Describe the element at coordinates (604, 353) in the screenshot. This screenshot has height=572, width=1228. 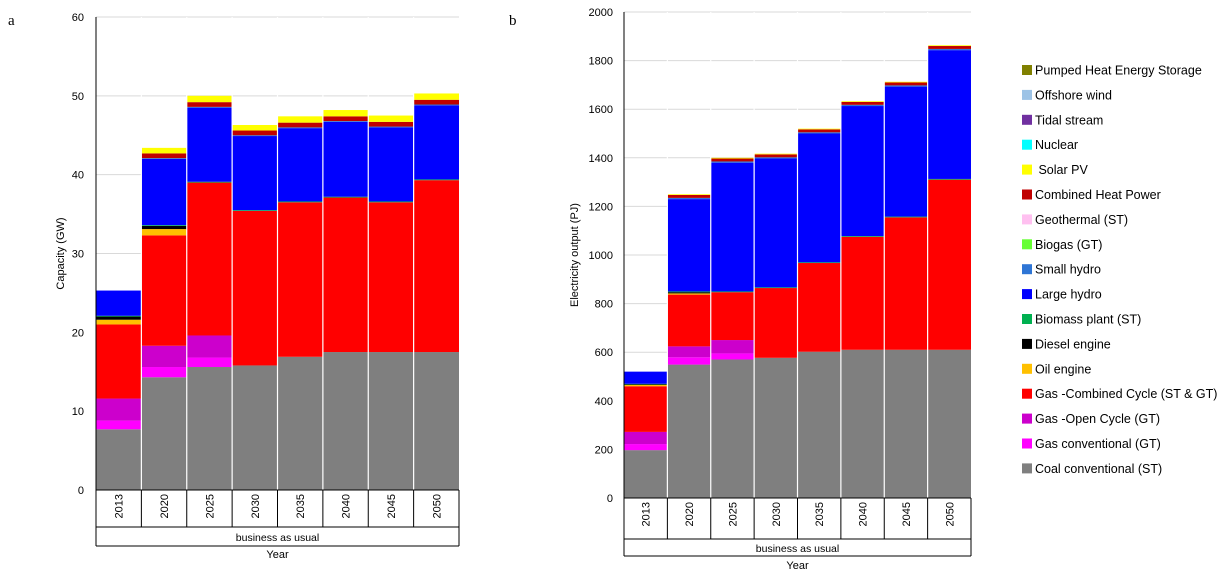
I see `y-tick-label: 600` at that location.